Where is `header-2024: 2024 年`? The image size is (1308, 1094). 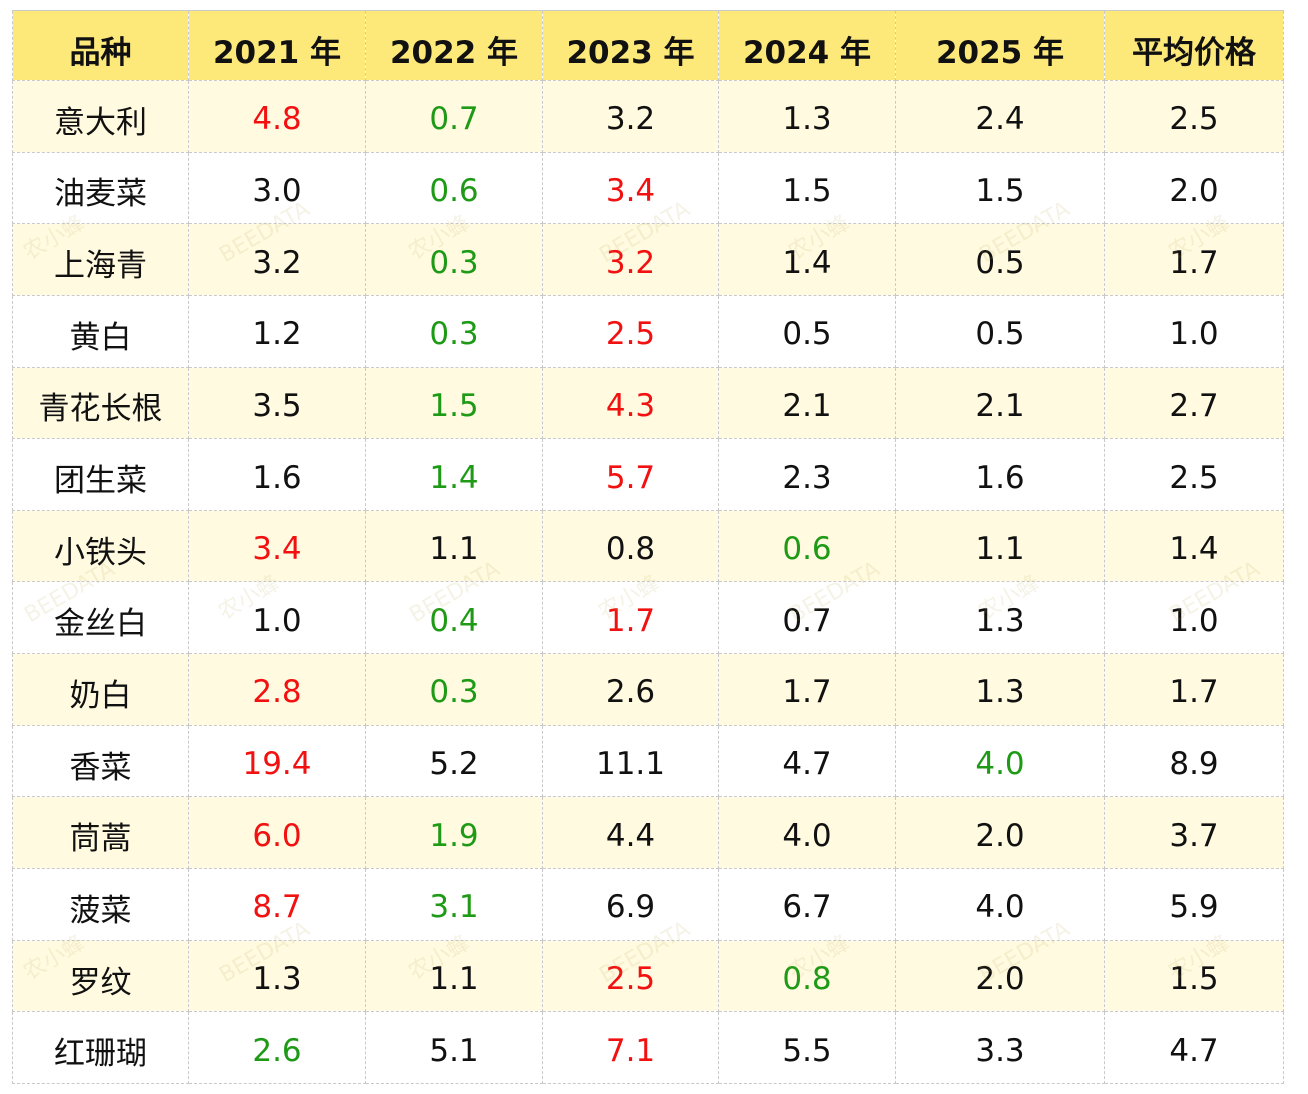
header-2024: 2024 年 is located at coordinates (807, 45).